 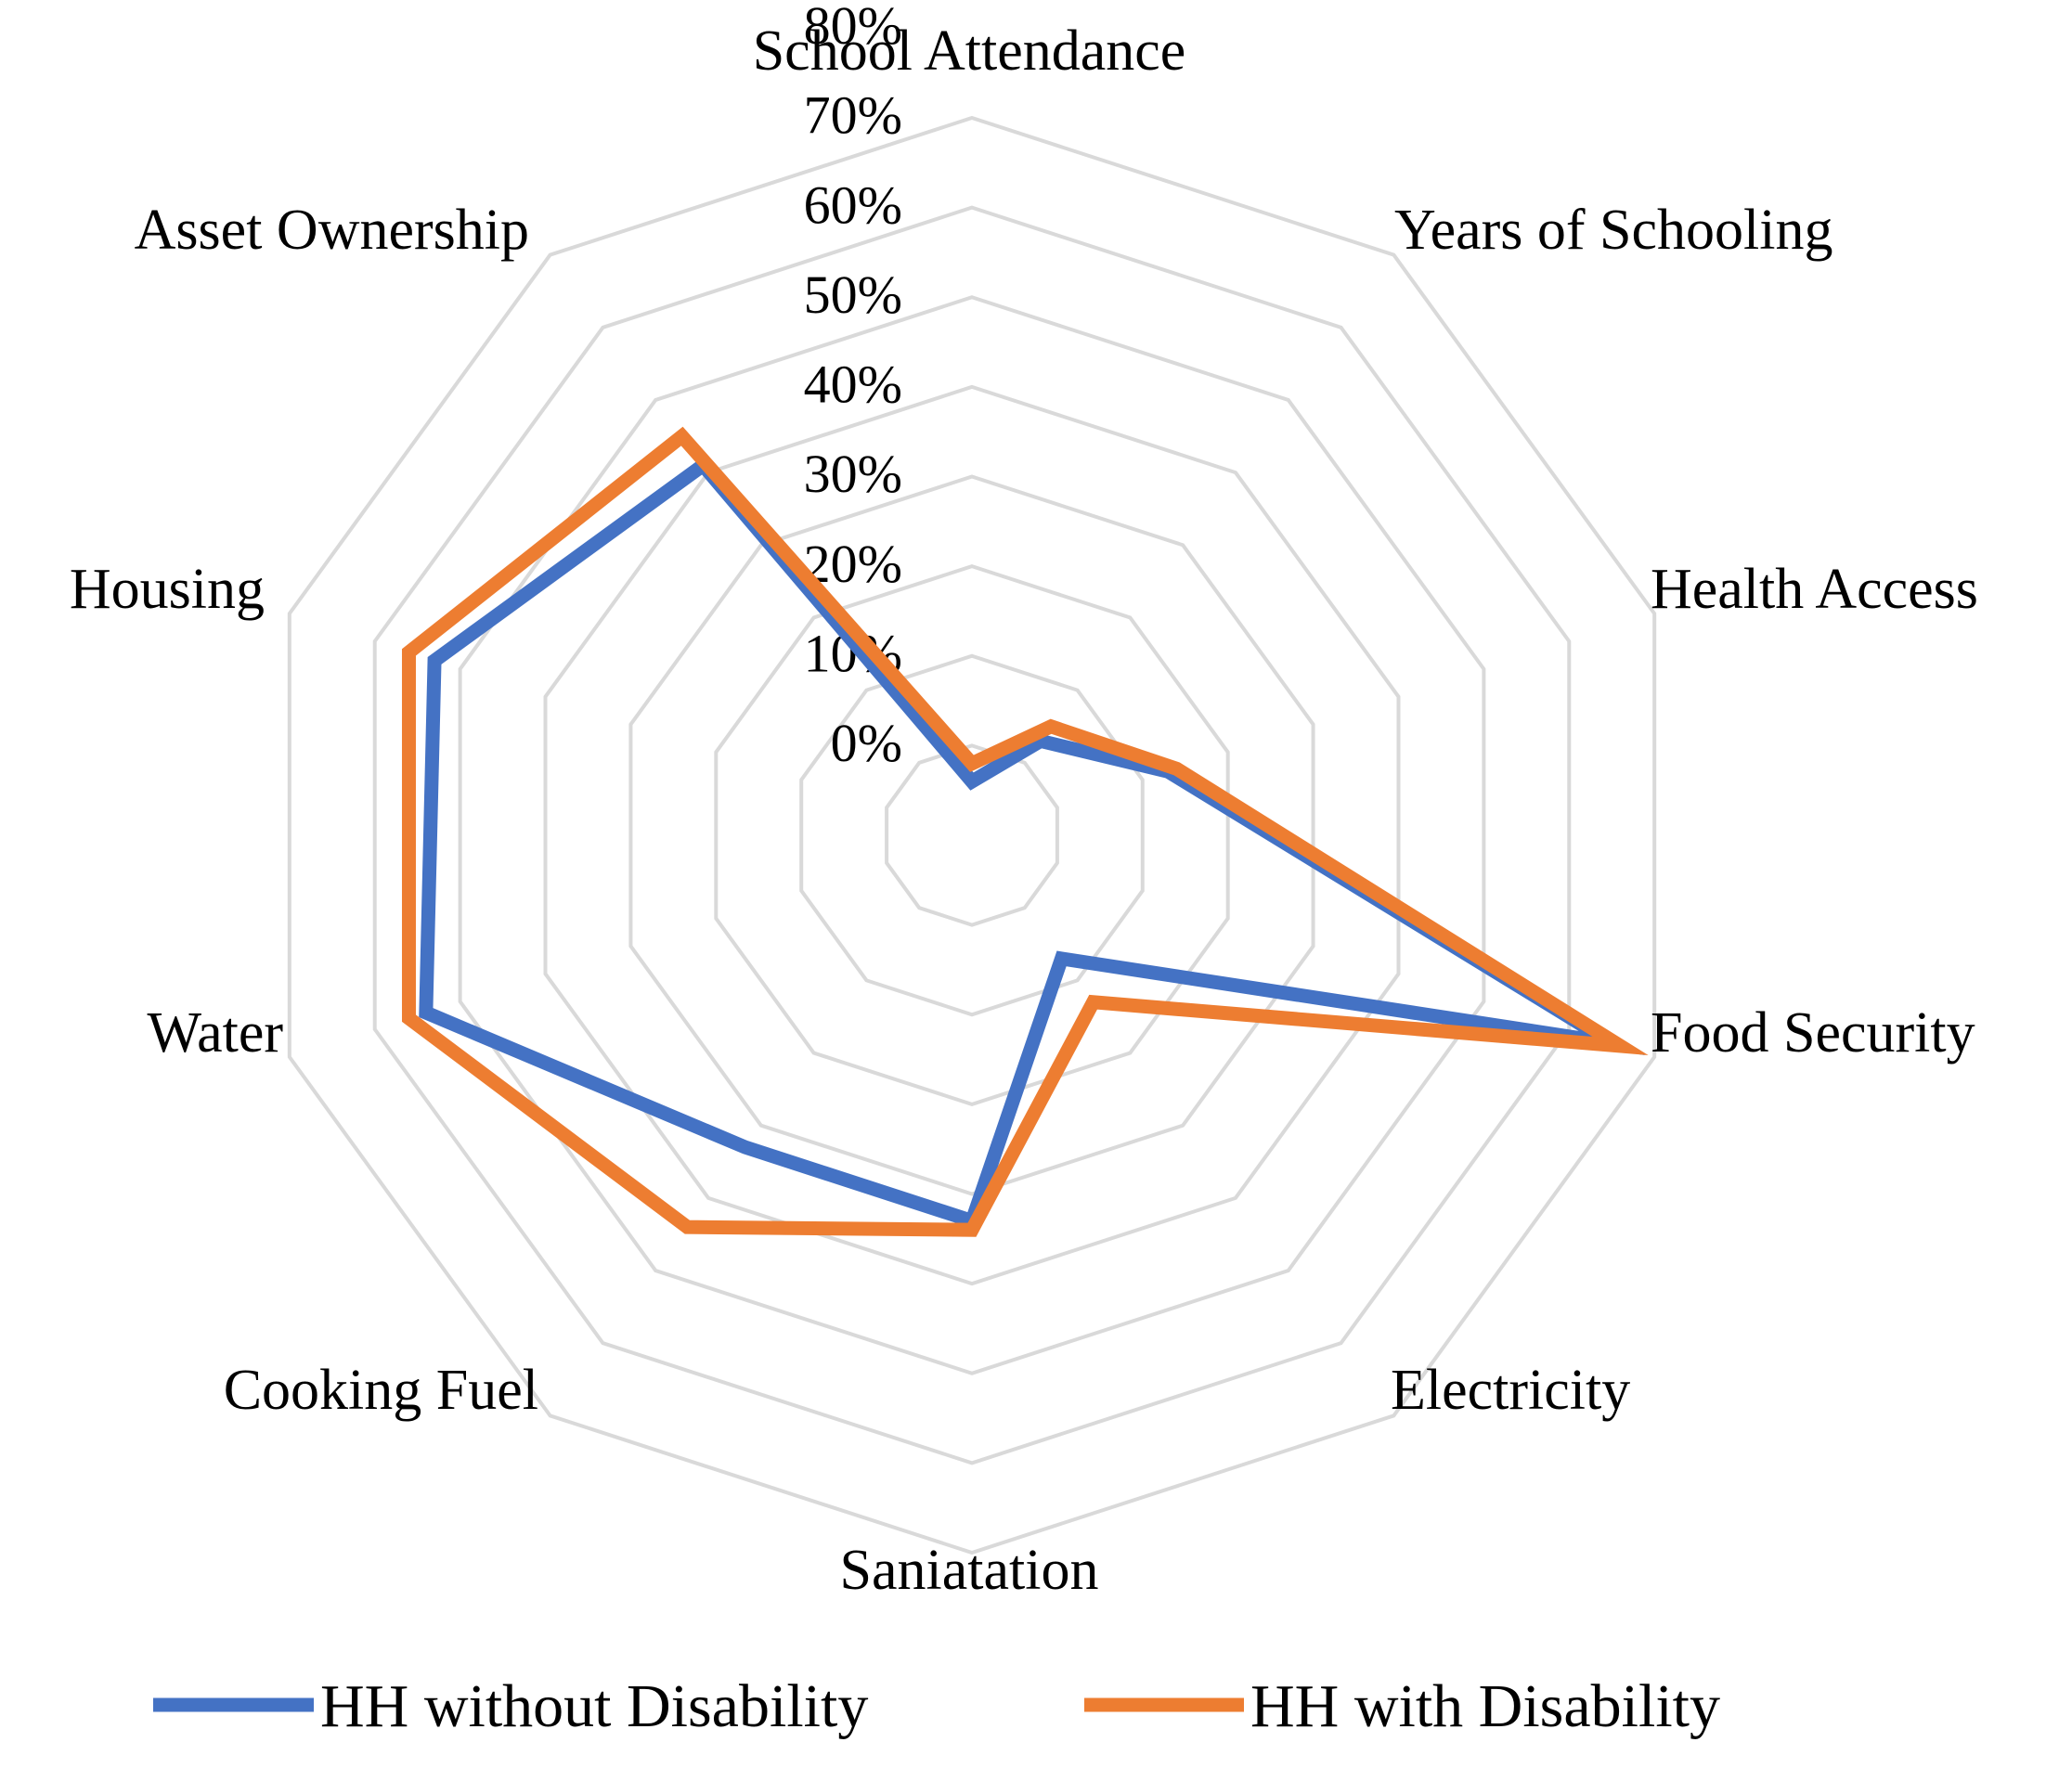 I want to click on tick-label: 50%, so click(x=853, y=295).